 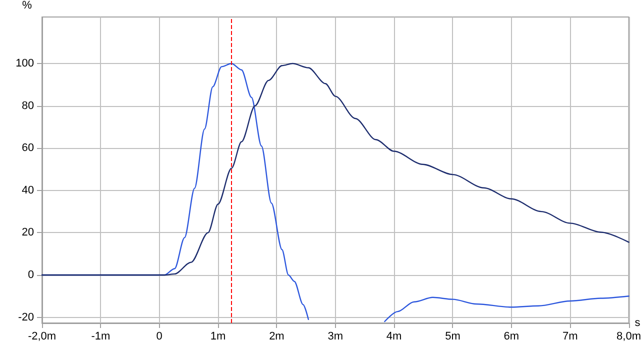 I want to click on x-tick-label: -1m, so click(x=100, y=336).